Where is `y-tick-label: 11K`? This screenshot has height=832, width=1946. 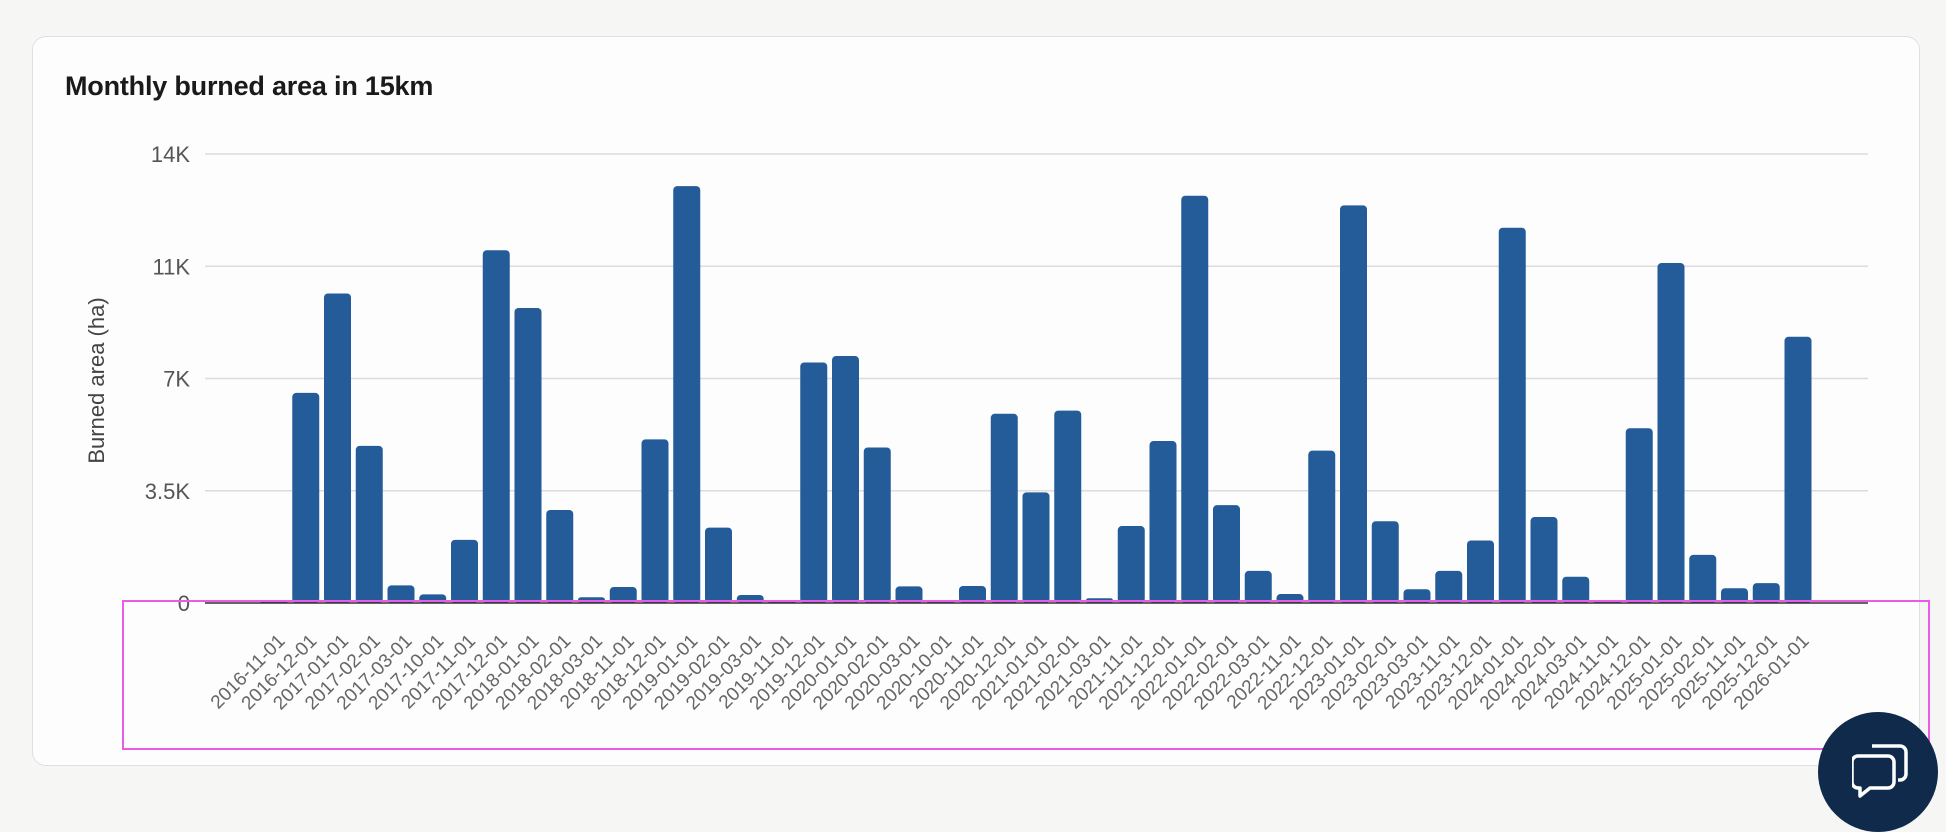 y-tick-label: 11K is located at coordinates (171, 266).